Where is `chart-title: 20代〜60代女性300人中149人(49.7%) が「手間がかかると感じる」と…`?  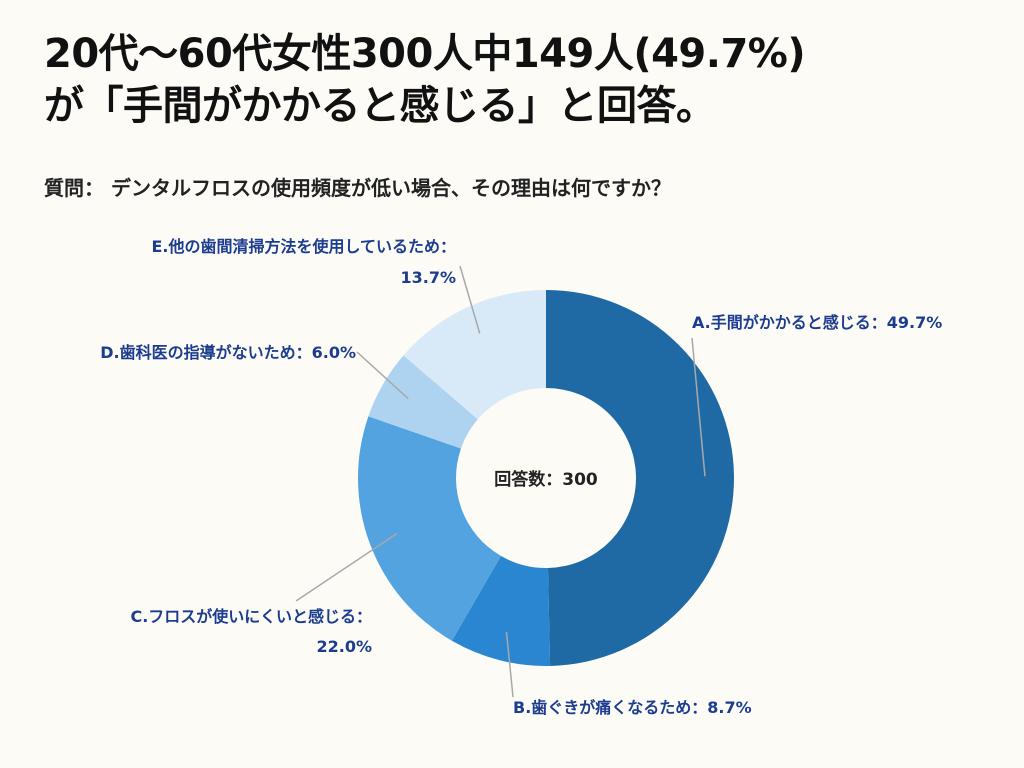
chart-title: 20代〜60代女性300人中149人(49.7%) が「手間がかかると感じる」と… is located at coordinates (524, 80).